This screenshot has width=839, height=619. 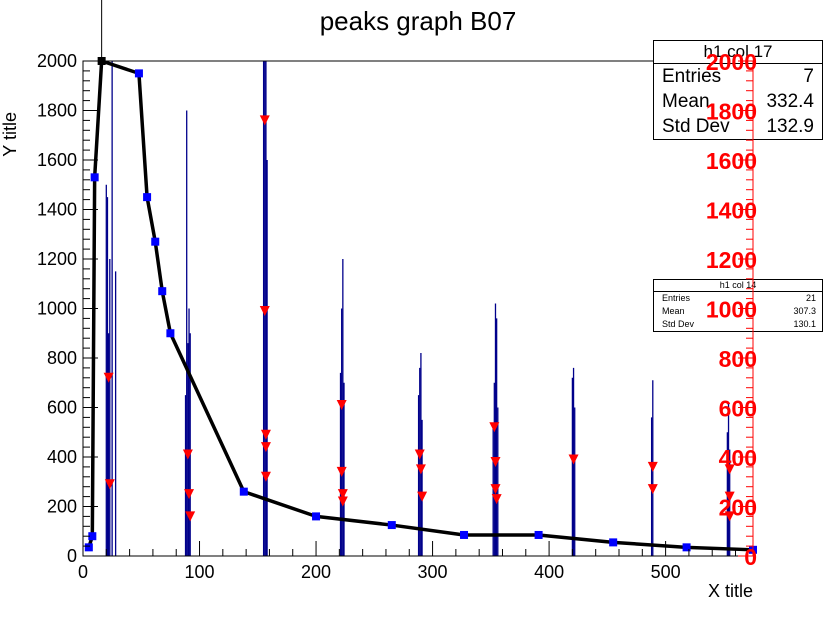 I want to click on x-tick-label: 200, so click(x=316, y=572).